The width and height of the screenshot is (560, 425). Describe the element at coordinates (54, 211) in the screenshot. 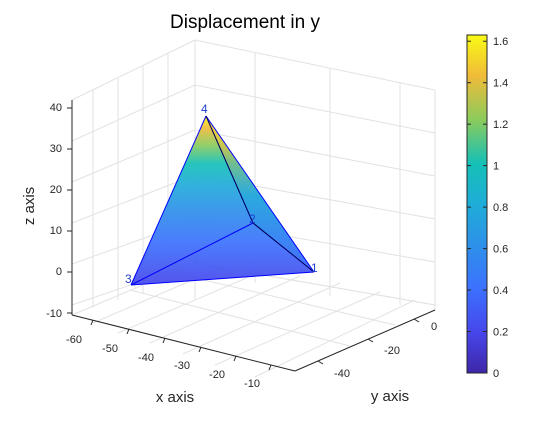

I see `z-axis-ticks: -10 0 10 20 30 40` at that location.